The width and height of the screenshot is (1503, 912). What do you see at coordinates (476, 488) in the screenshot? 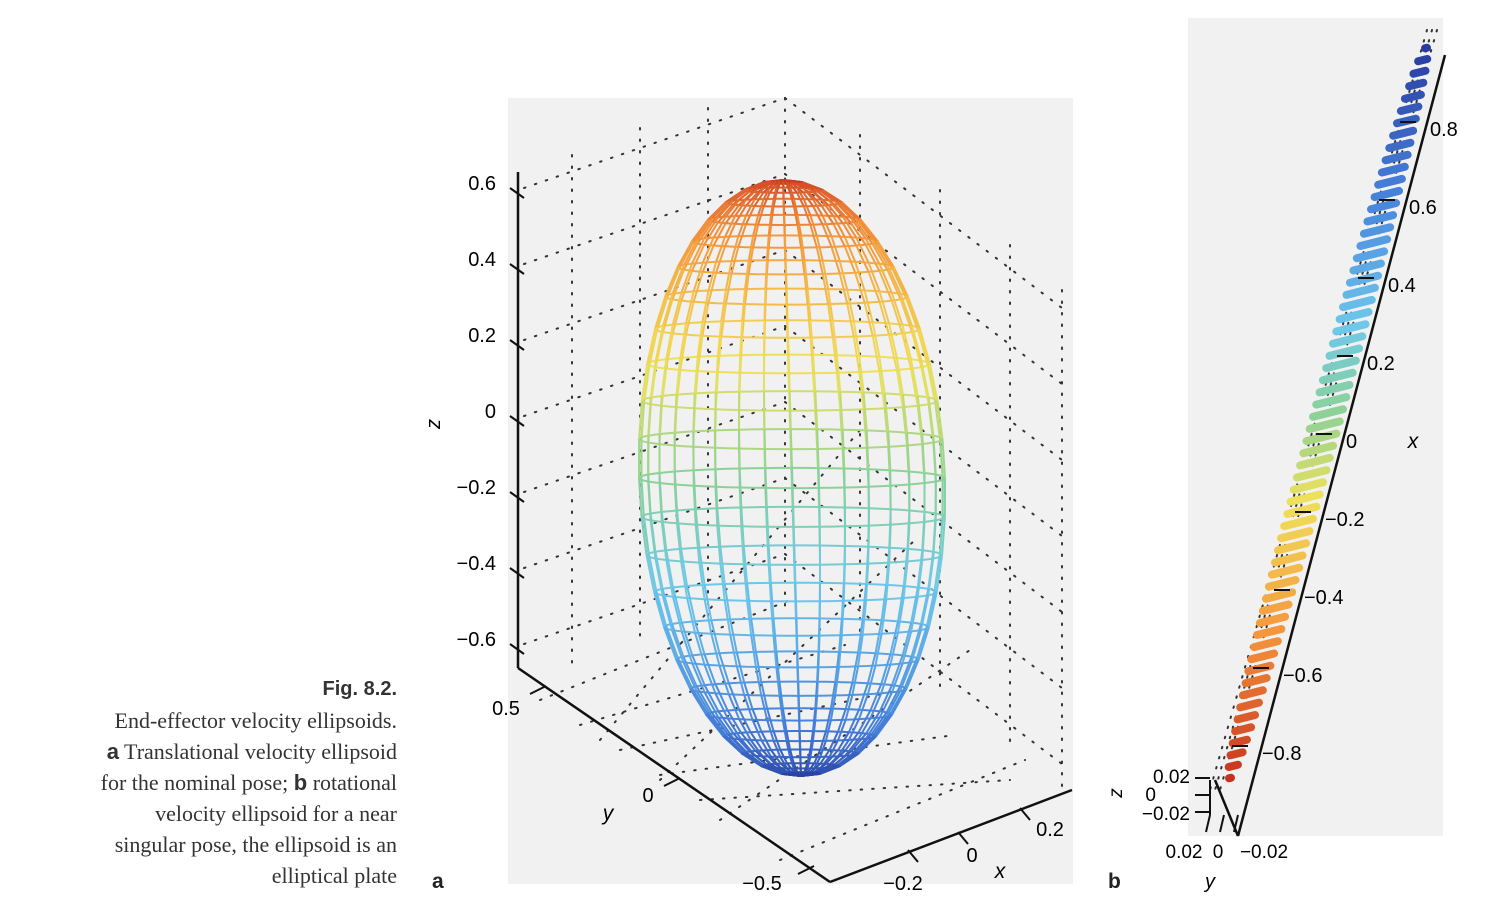
I see `panel-a-z-tick: −0.2` at bounding box center [476, 488].